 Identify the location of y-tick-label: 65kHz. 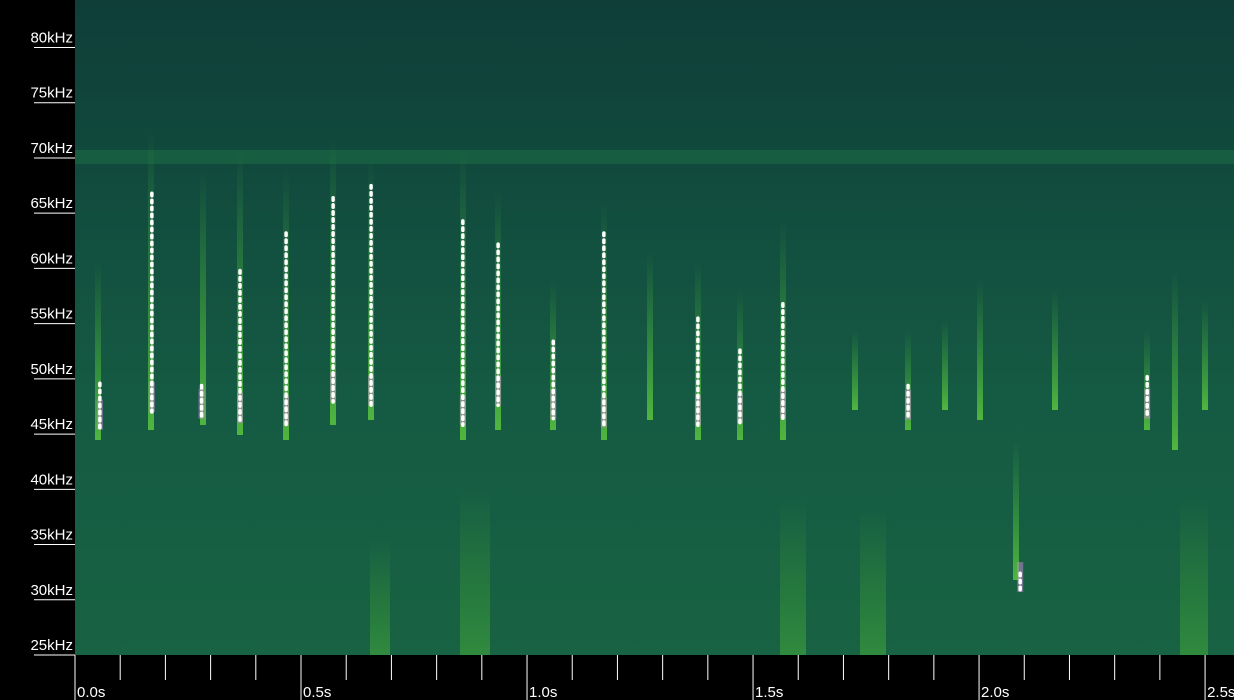
(51, 203).